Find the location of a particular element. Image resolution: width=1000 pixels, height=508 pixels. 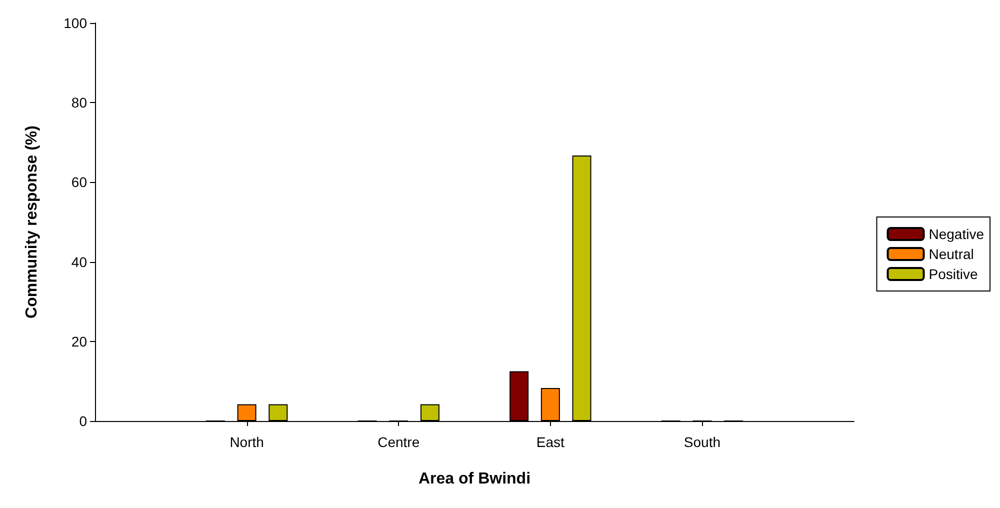

x-tick-label: Centre is located at coordinates (399, 442).